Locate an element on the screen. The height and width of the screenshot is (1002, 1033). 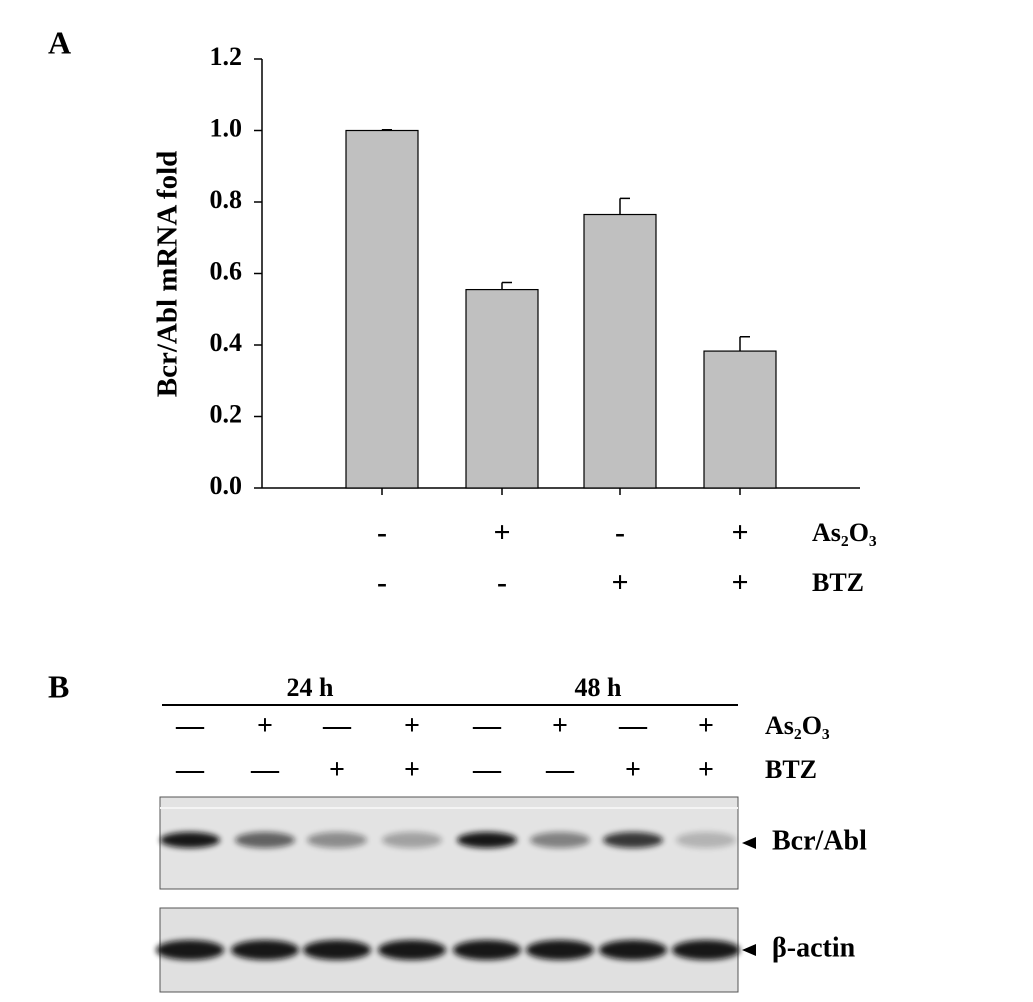
y-tick-label: 1.2 is located at coordinates (226, 56).